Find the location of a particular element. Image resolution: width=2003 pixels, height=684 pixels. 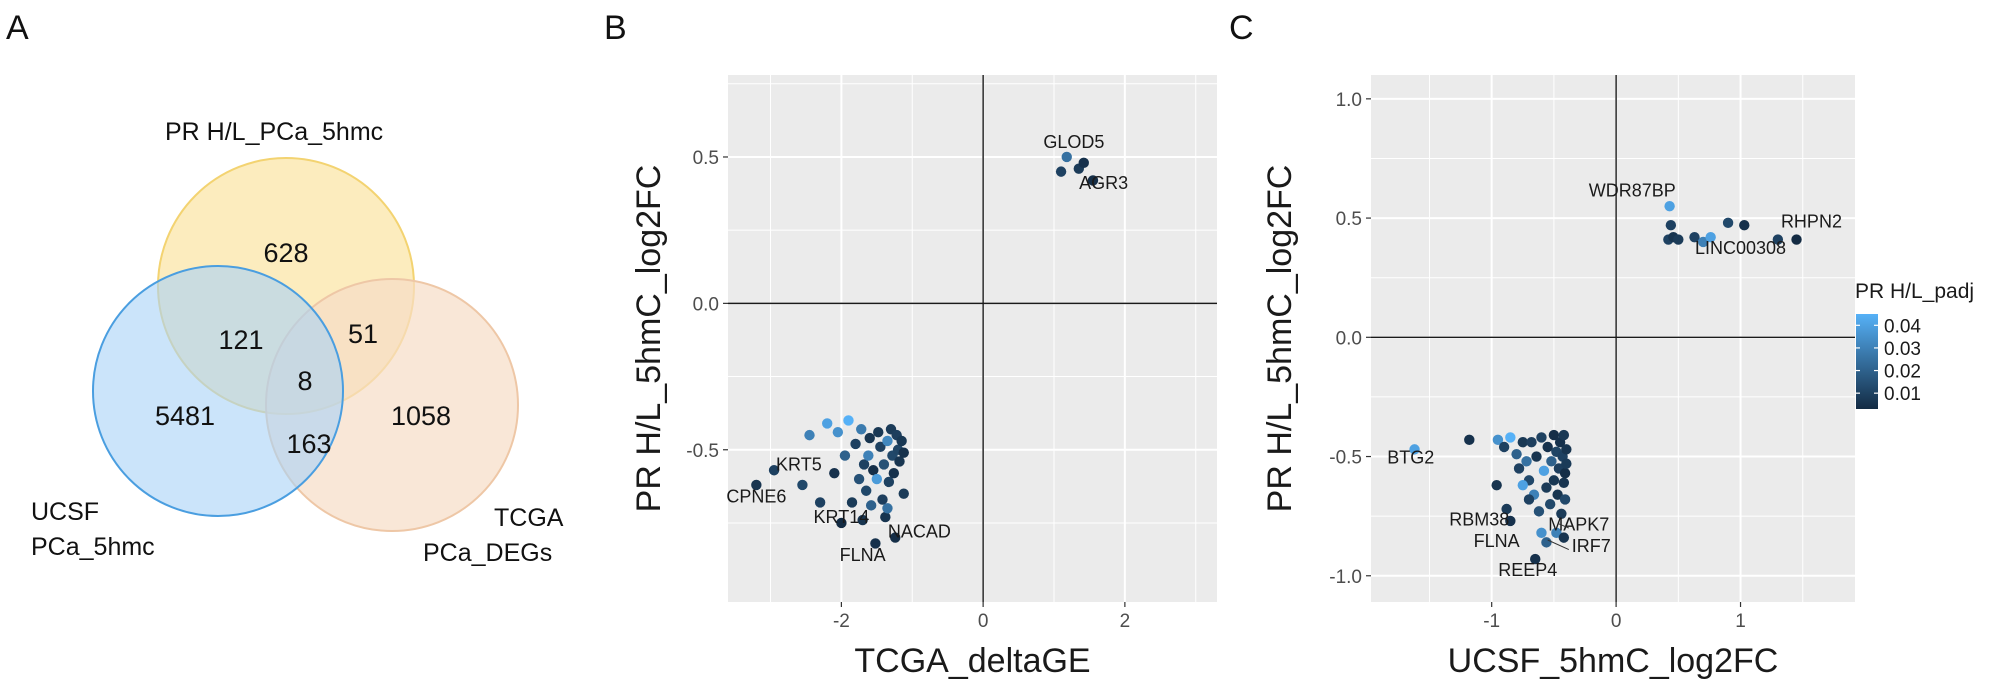

gene-label: IRF7 is located at coordinates (1591, 546).